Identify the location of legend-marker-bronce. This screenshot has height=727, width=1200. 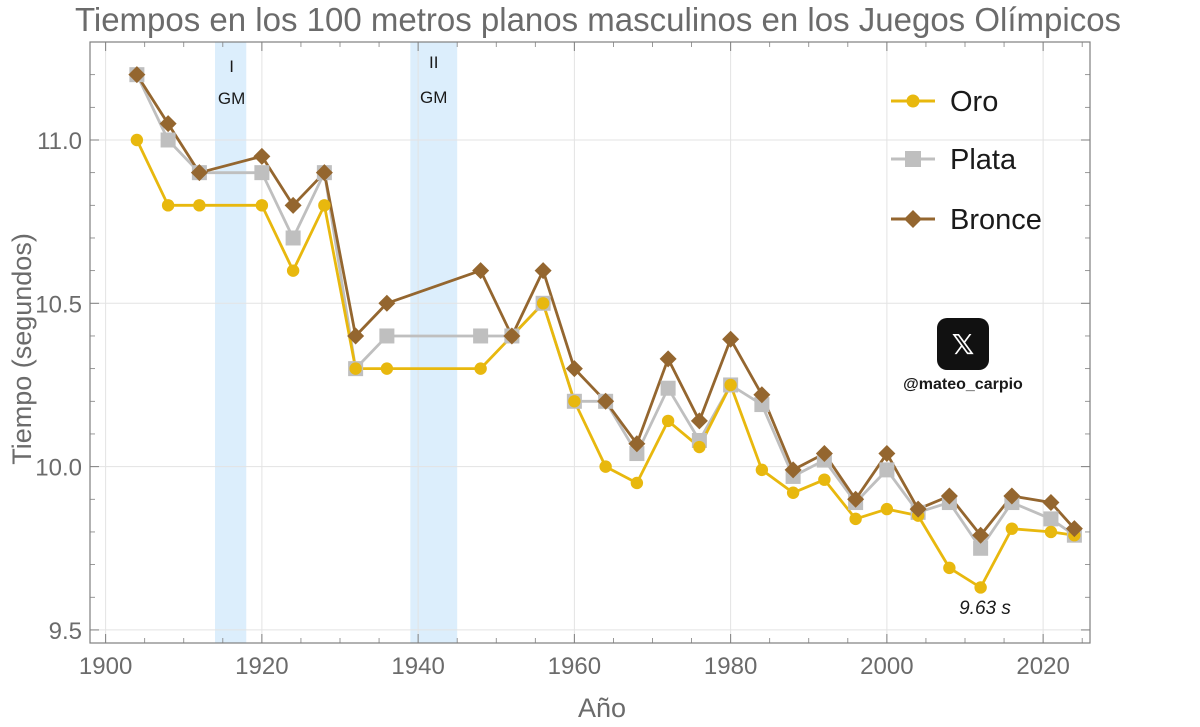
(913, 219).